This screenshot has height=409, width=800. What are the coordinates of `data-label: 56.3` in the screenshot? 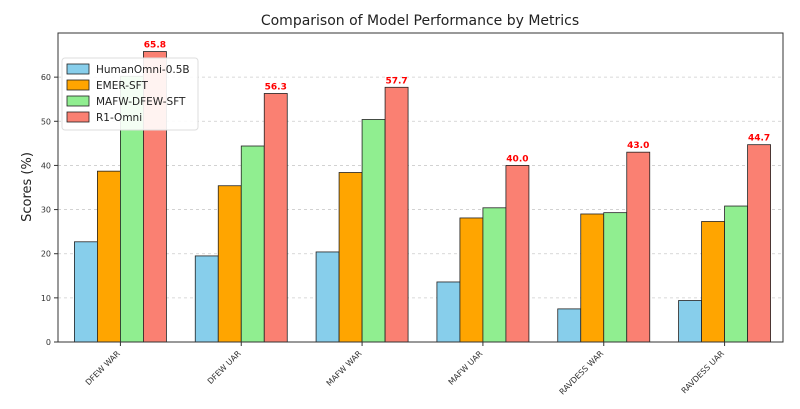 It's located at (276, 87).